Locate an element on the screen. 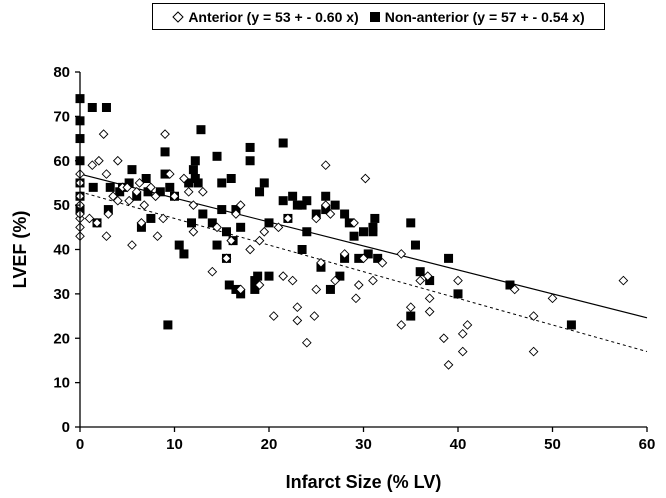 Image resolution: width=666 pixels, height=498 pixels. filled-square-icon is located at coordinates (374, 16).